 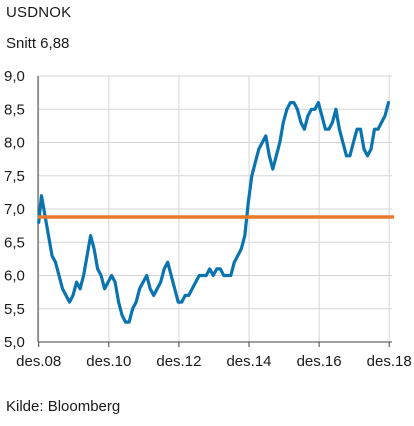 I want to click on chart-title: USDNOK, so click(x=39, y=12).